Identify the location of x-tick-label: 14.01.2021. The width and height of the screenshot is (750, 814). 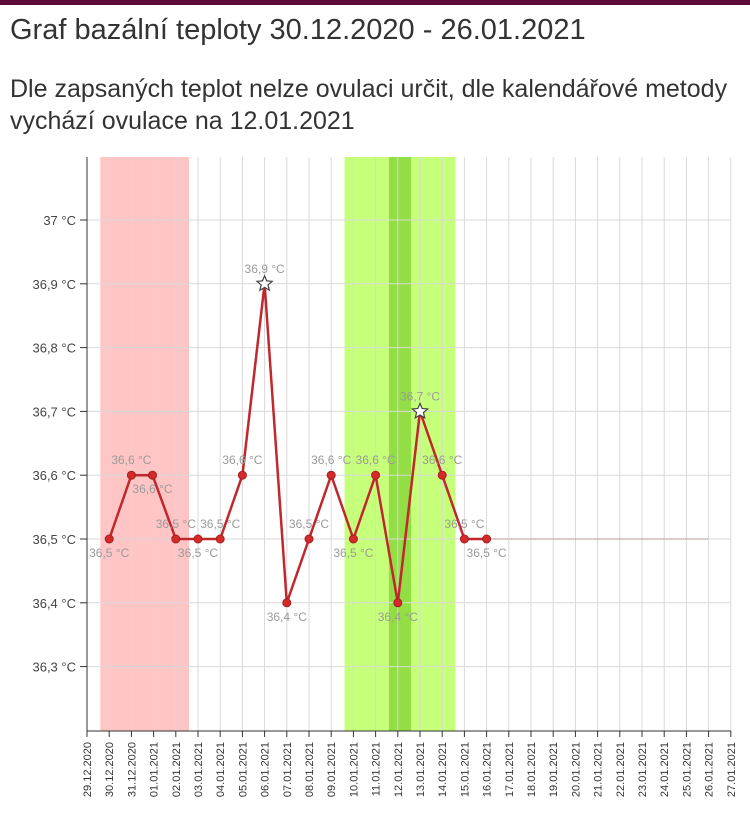
(443, 769).